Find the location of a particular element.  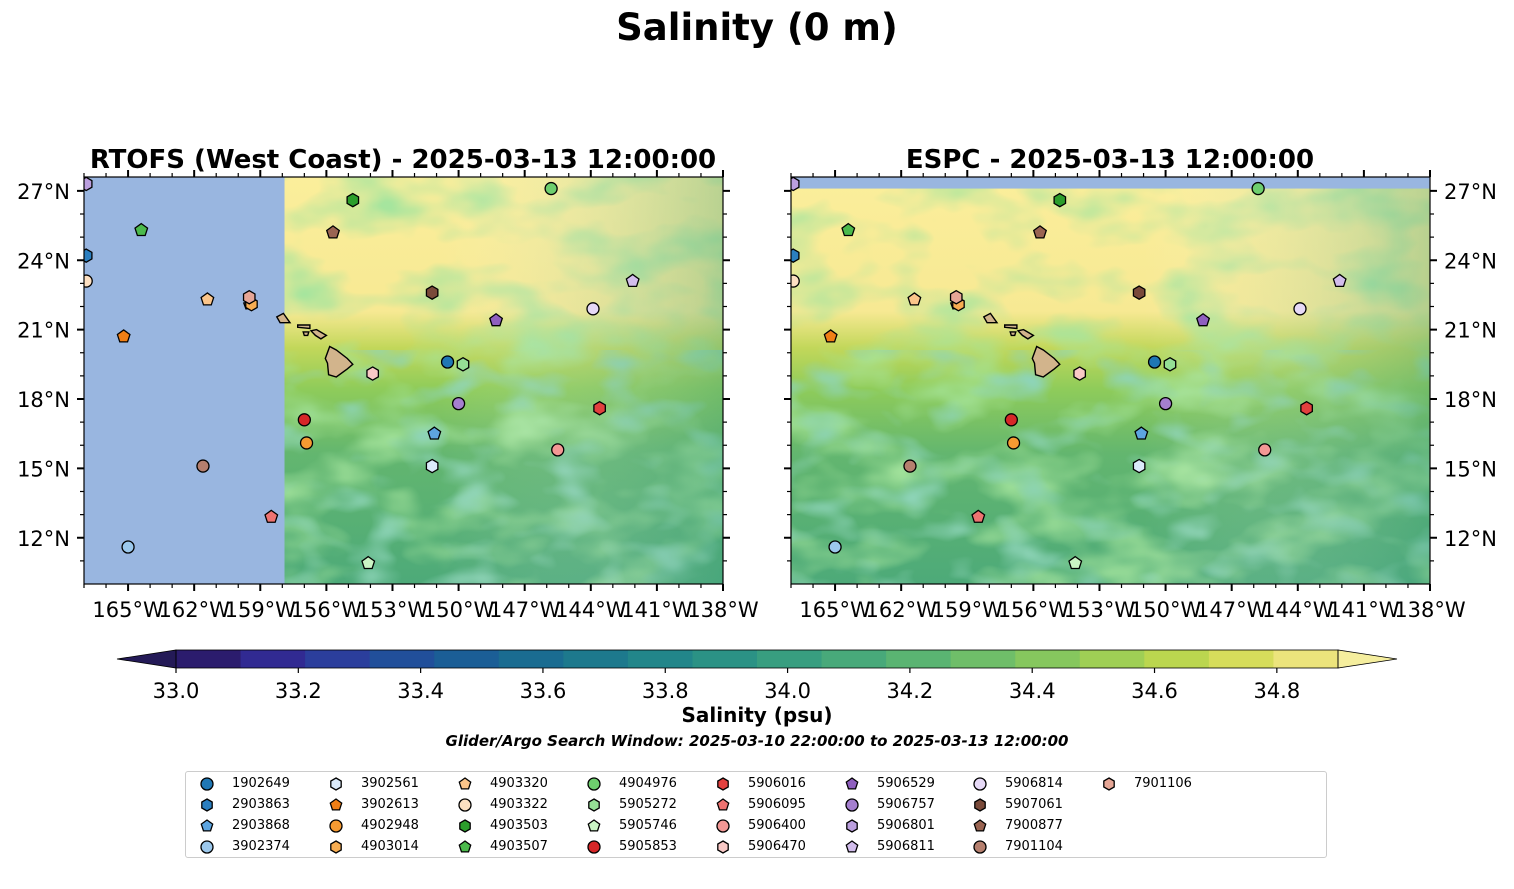

colorbar-tick-label: 34.0 is located at coordinates (787, 691).